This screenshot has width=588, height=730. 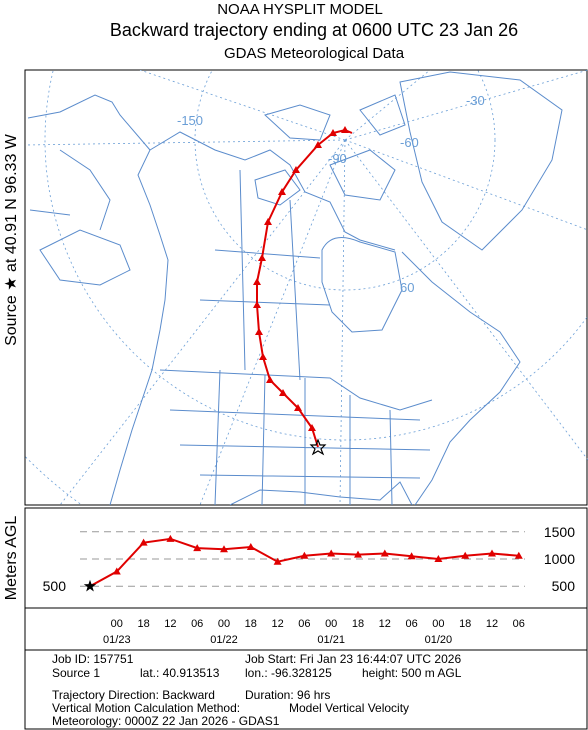 I want to click on graticule-label: -150, so click(x=190, y=120).